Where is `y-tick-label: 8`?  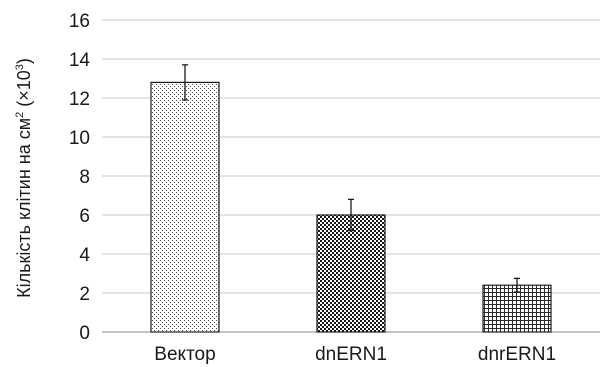
y-tick-label: 8 is located at coordinates (84, 177).